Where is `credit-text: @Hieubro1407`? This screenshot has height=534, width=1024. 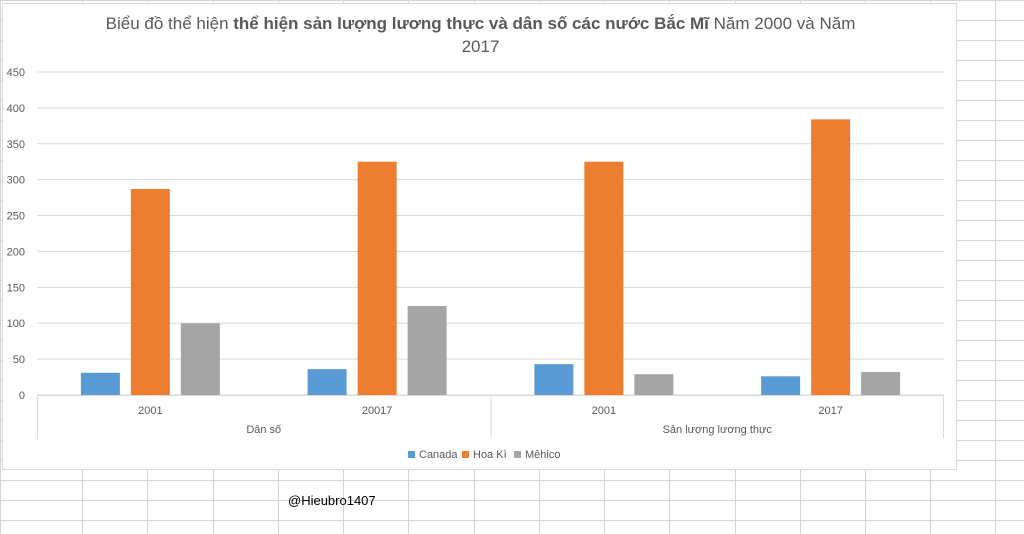 credit-text: @Hieubro1407 is located at coordinates (332, 500).